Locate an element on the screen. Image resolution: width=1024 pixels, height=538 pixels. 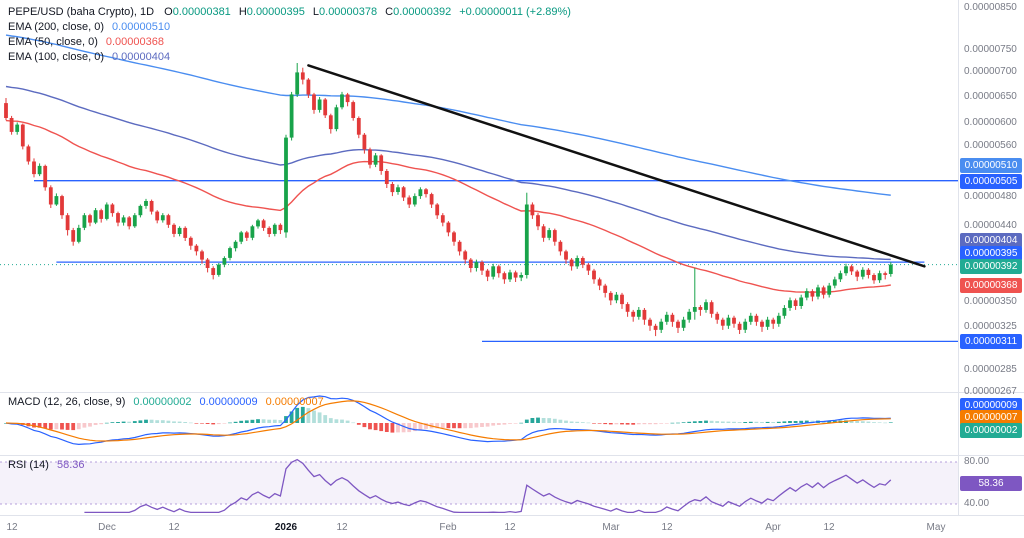
price-axis-label: 0.00000750 is located at coordinates (990, 49).